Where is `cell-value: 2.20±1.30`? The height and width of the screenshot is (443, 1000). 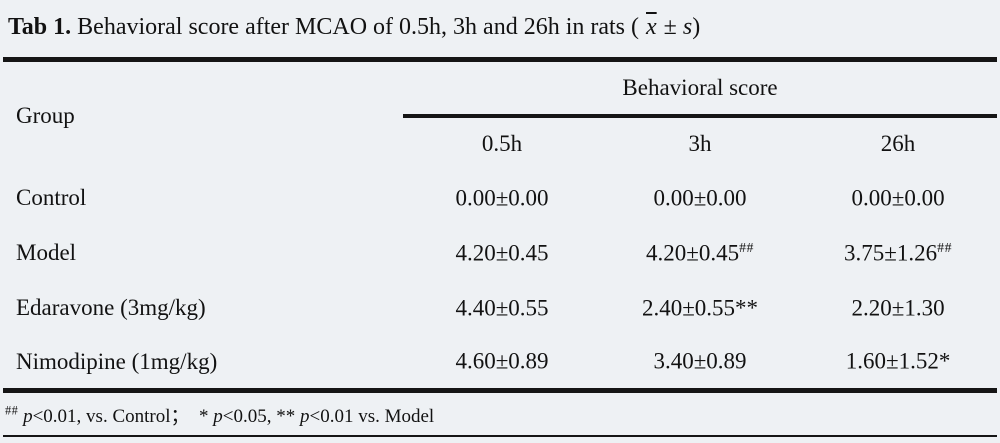 cell-value: 2.20±1.30 is located at coordinates (898, 308).